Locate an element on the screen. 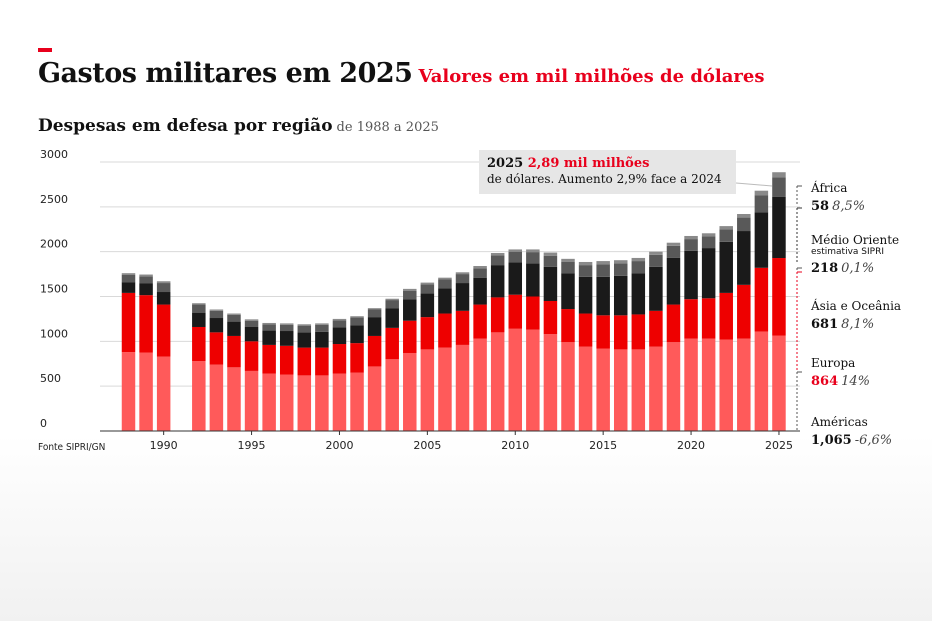 The width and height of the screenshot is (932, 621). legend-middle-east: Médio Oriente estimativa SIPRI 218 0,1% is located at coordinates (855, 254).